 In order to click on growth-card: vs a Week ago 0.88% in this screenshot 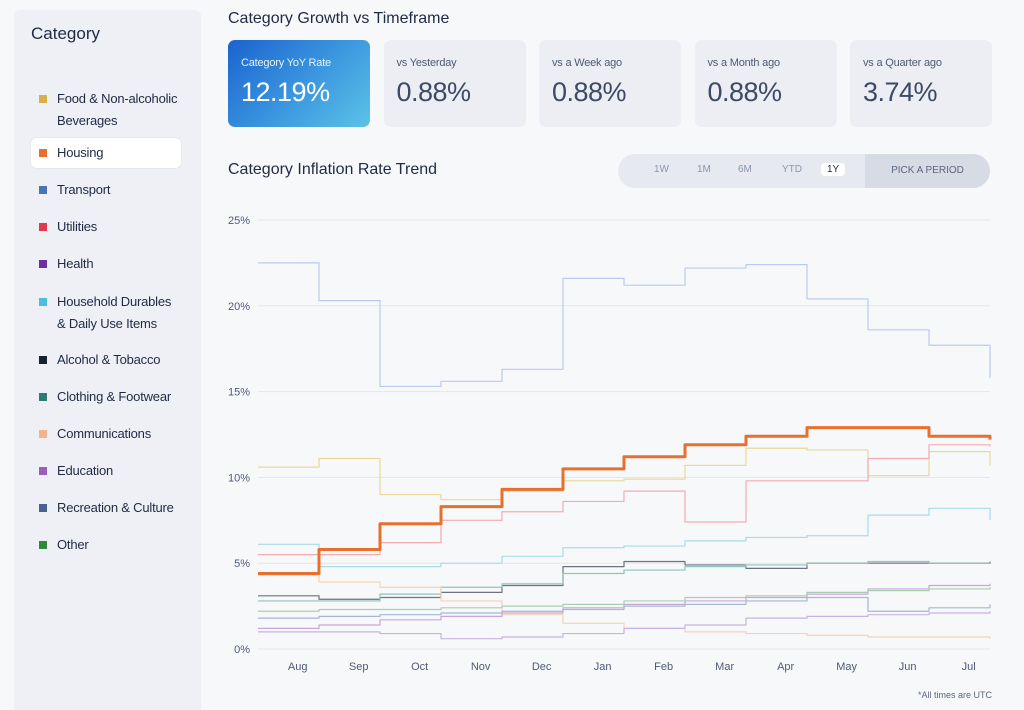, I will do `click(610, 83)`.